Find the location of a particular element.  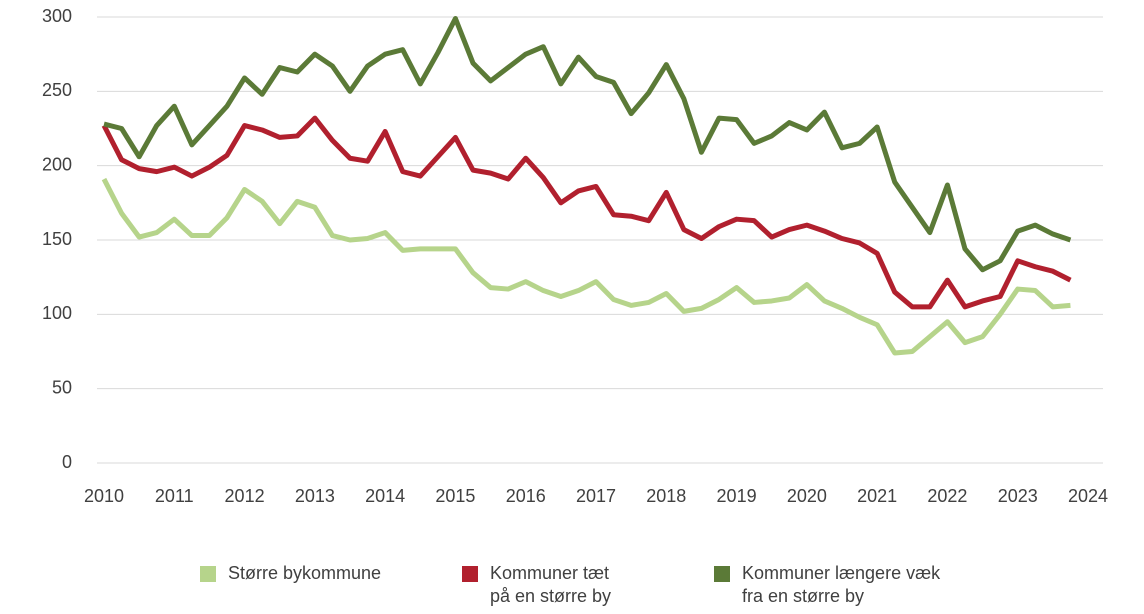

y-tick-label: 50 is located at coordinates (62, 387).